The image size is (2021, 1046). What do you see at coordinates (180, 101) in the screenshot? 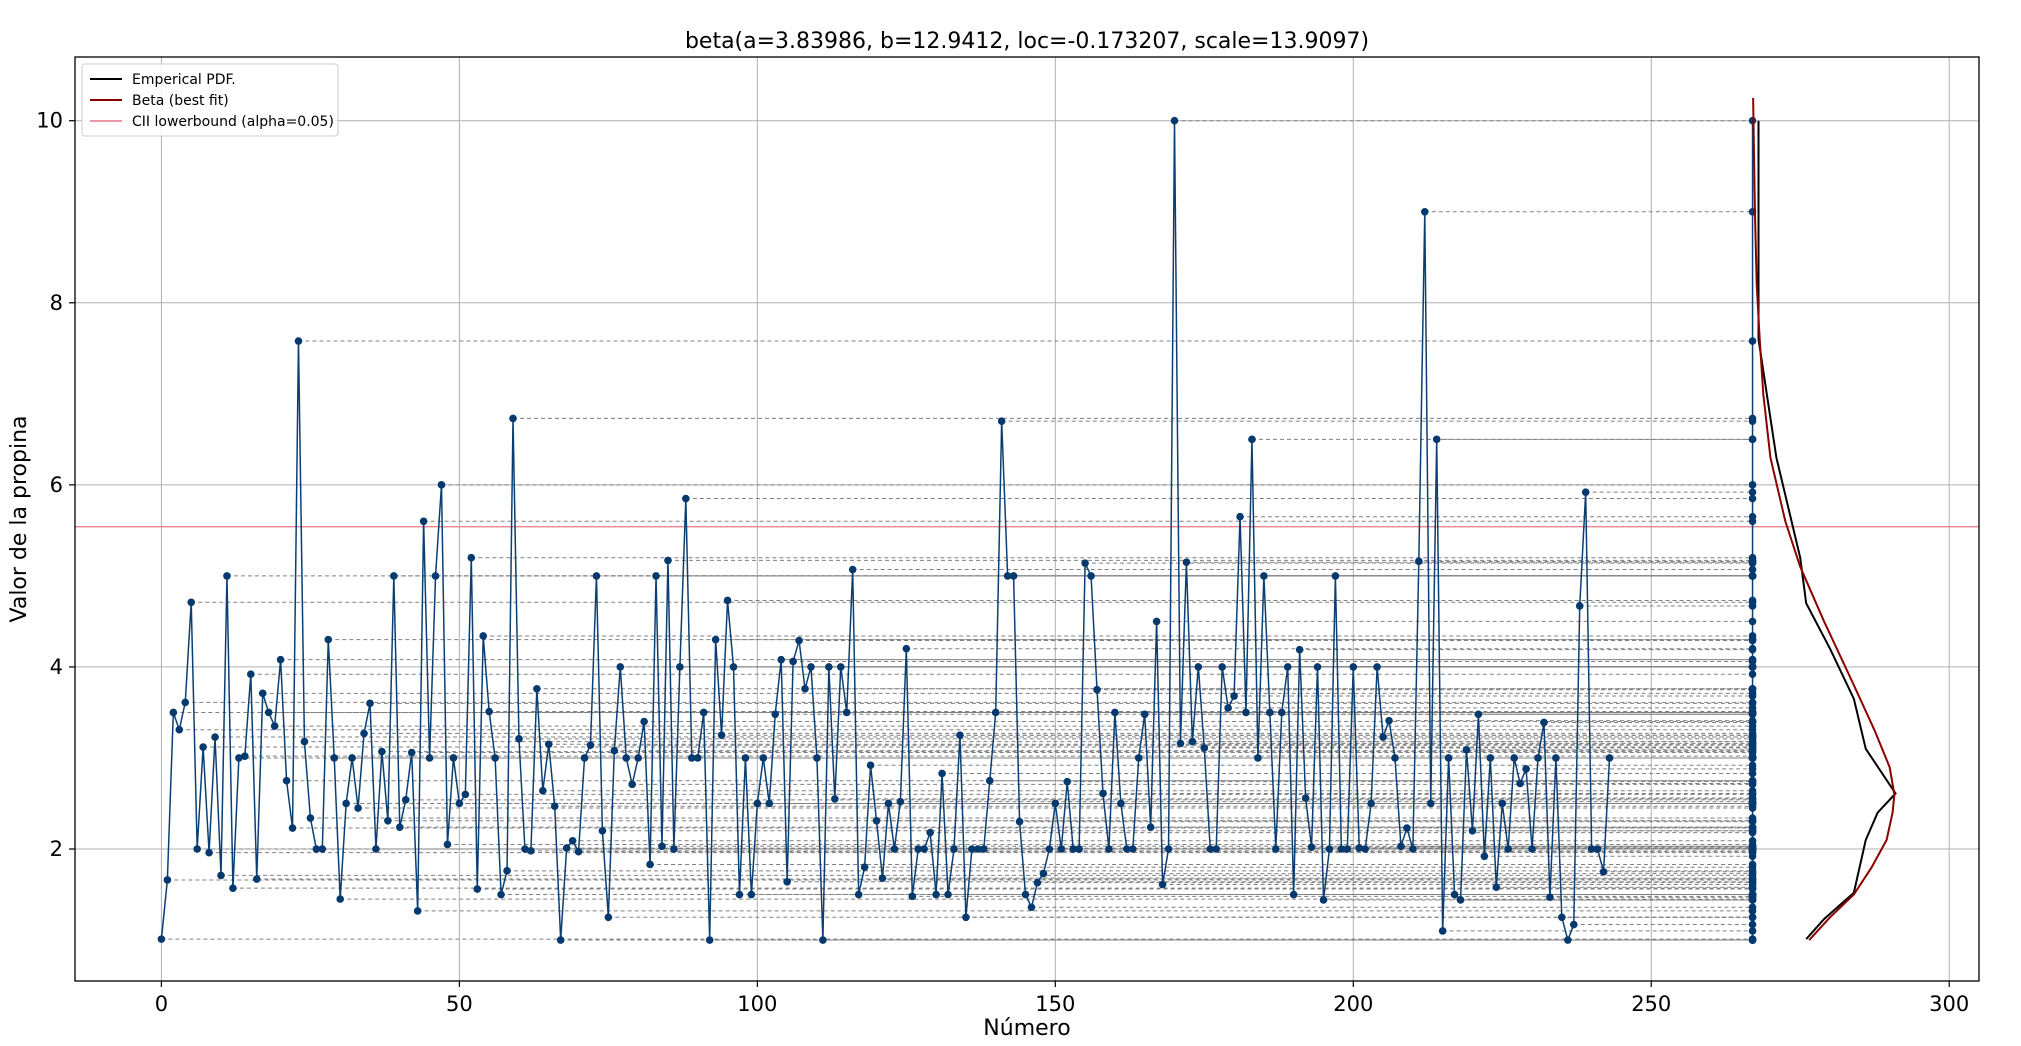
I see `legend-label-beta: Beta (best fit)` at bounding box center [180, 101].